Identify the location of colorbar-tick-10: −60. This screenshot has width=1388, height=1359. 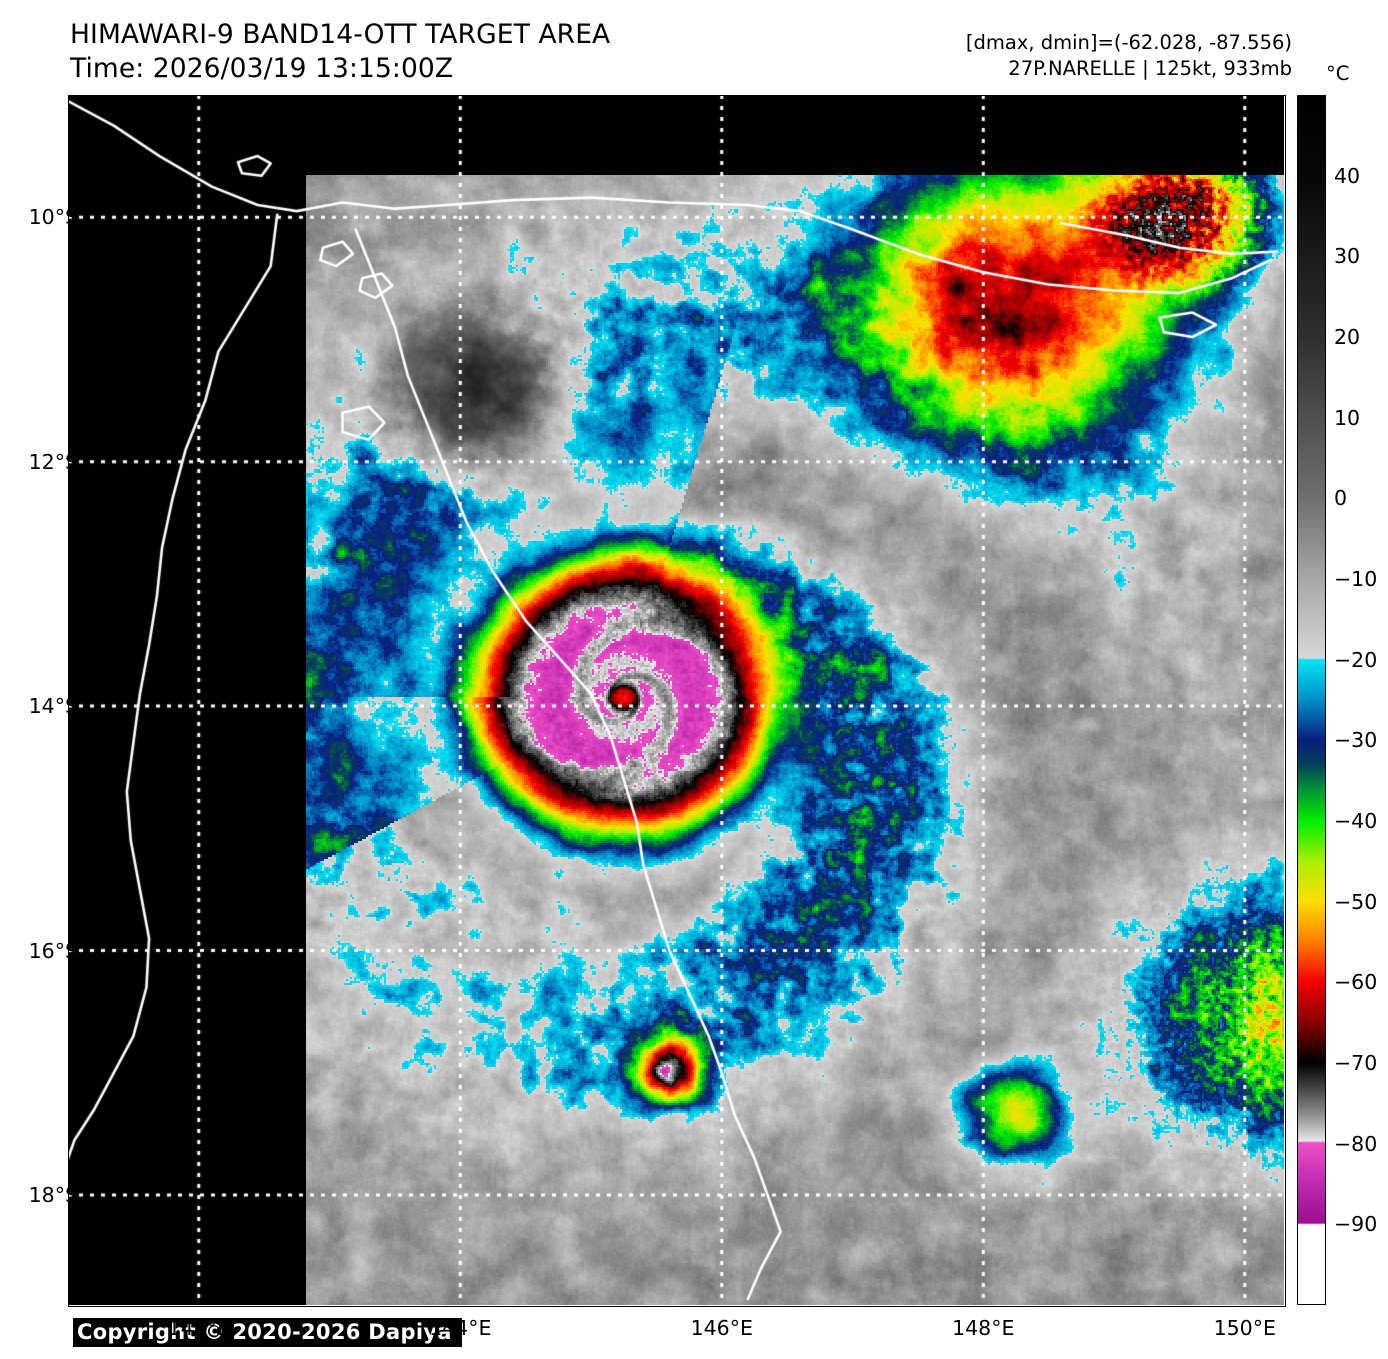
(1356, 982).